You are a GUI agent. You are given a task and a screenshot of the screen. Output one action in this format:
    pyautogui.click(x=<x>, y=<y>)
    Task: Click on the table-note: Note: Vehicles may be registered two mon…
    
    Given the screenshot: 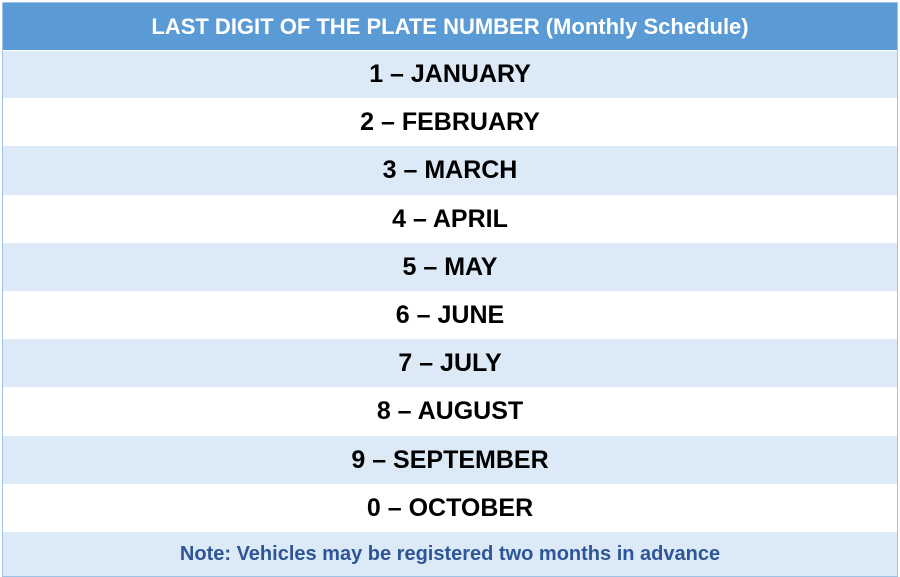 What is the action you would take?
    pyautogui.click(x=450, y=554)
    